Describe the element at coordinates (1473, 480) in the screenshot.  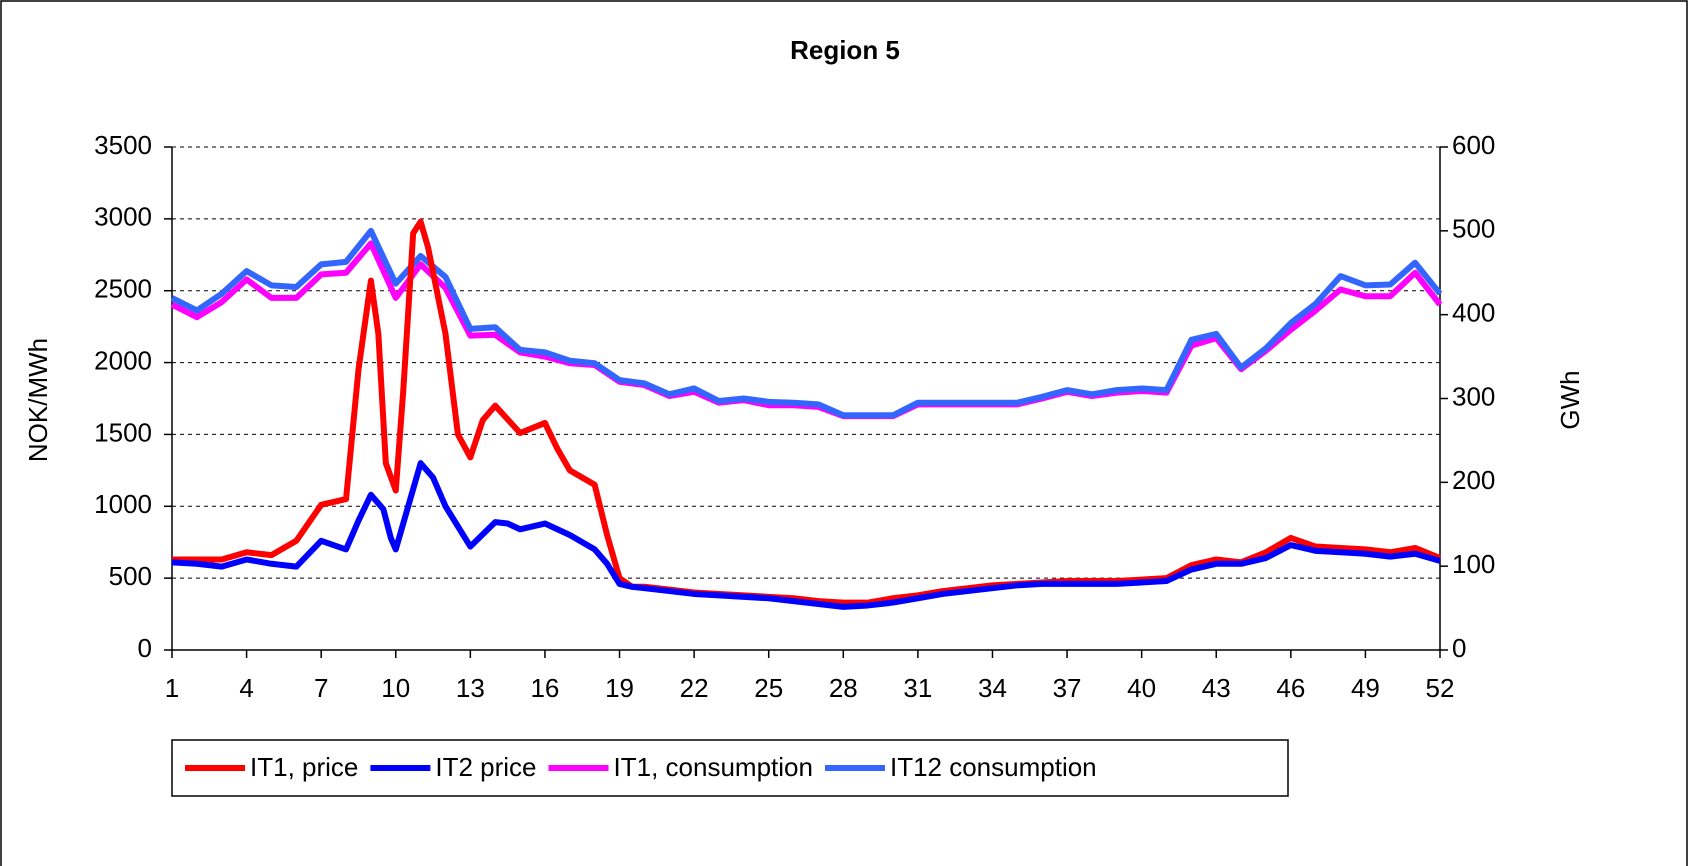
I see `y2-tick-label: 200` at that location.